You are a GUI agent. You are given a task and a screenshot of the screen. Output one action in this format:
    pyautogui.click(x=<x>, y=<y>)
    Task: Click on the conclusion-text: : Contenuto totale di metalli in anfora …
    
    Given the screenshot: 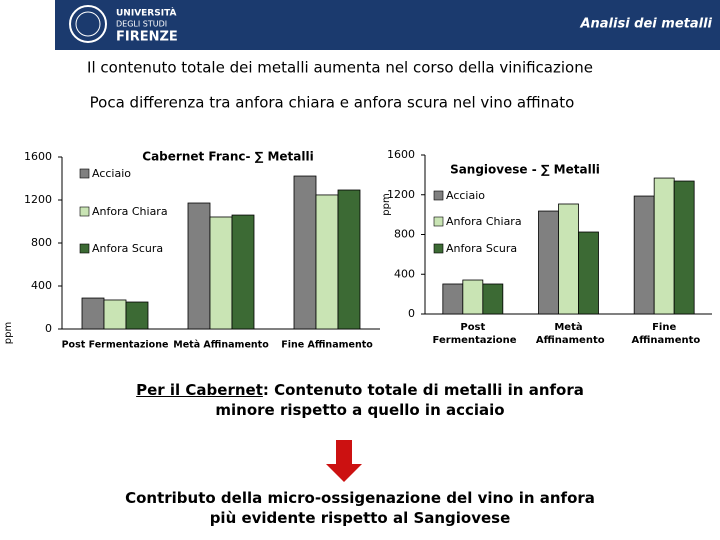 What is the action you would take?
    pyautogui.click(x=399, y=400)
    